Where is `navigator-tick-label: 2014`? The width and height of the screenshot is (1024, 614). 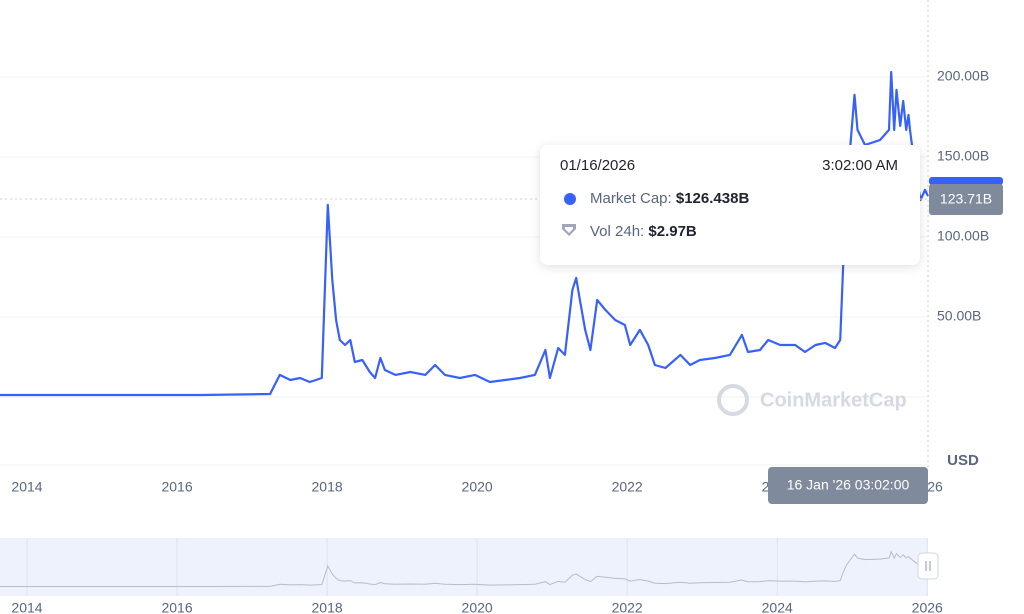
navigator-tick-label: 2014 is located at coordinates (26, 607).